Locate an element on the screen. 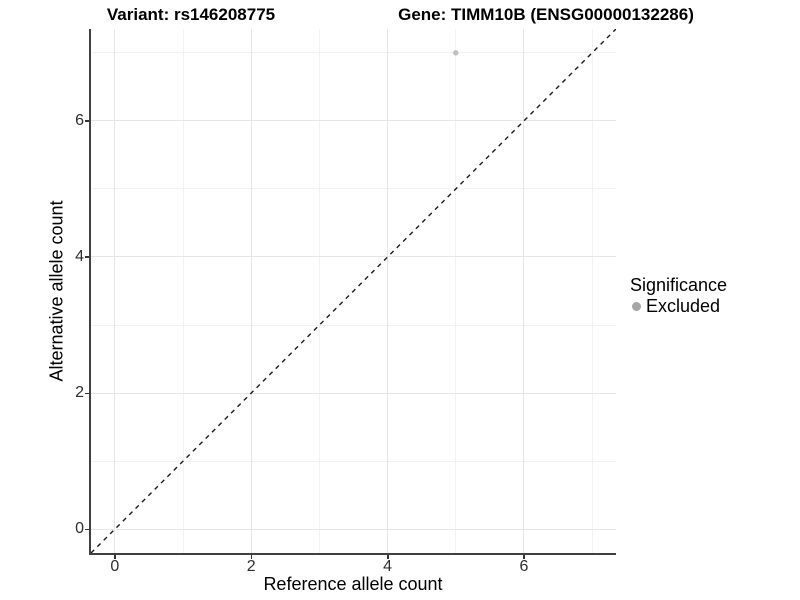 Image resolution: width=800 pixels, height=600 pixels. legend-item-excluded: Excluded is located at coordinates (678, 306).